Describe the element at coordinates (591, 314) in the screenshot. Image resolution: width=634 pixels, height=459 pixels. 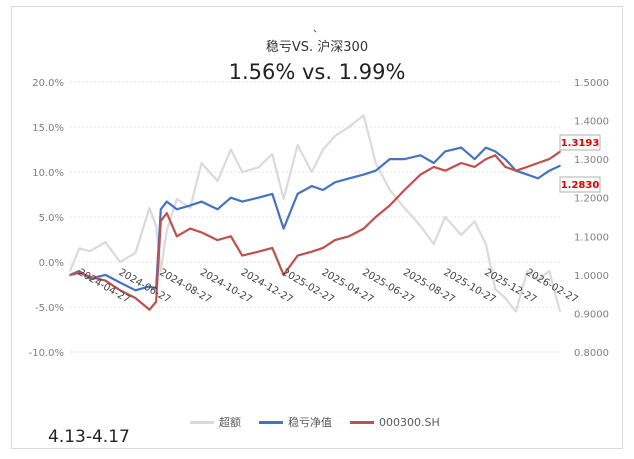
I see `y-right-tick-label: 0.9000` at that location.